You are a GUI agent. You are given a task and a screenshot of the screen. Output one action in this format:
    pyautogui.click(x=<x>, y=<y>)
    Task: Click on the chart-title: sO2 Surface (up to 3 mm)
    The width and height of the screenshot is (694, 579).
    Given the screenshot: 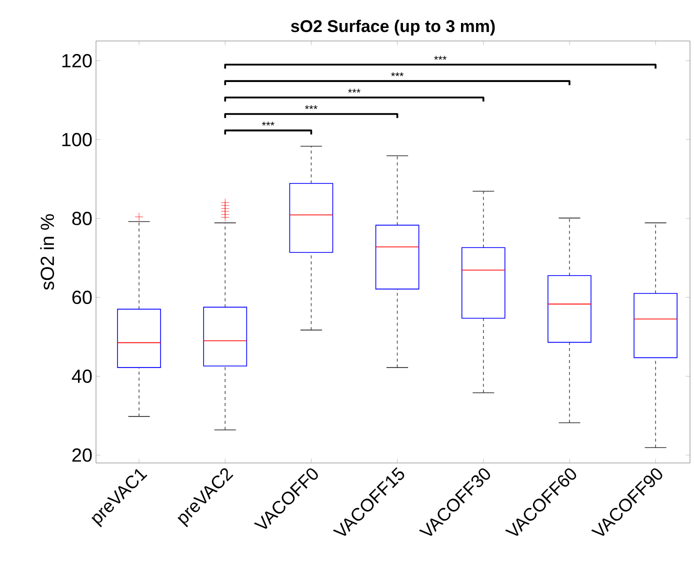 What is the action you would take?
    pyautogui.click(x=393, y=28)
    